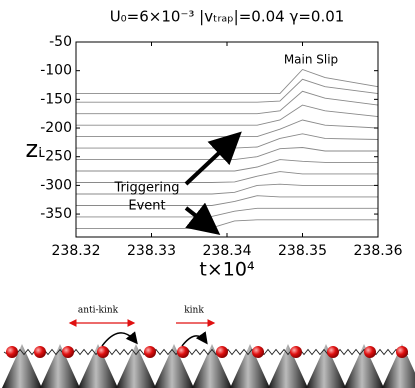  Describe the element at coordinates (98, 311) in the screenshot. I see `label: anti-kink` at that location.